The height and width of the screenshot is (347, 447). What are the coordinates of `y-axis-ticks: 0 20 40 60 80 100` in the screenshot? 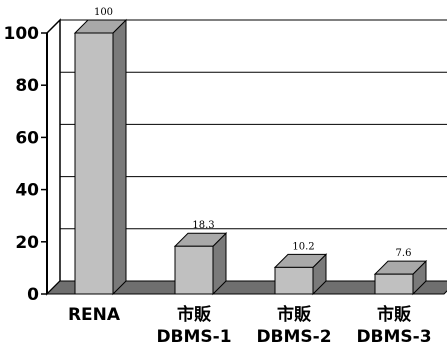 It's located at (25, 164).